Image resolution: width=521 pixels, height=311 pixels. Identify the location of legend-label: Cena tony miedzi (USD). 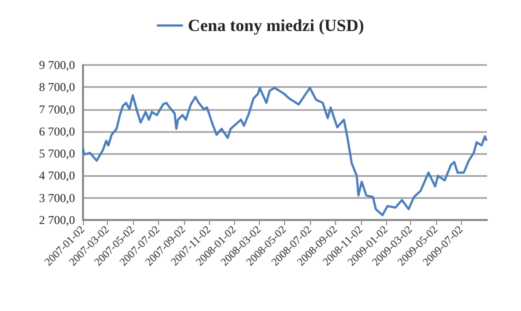
(276, 25).